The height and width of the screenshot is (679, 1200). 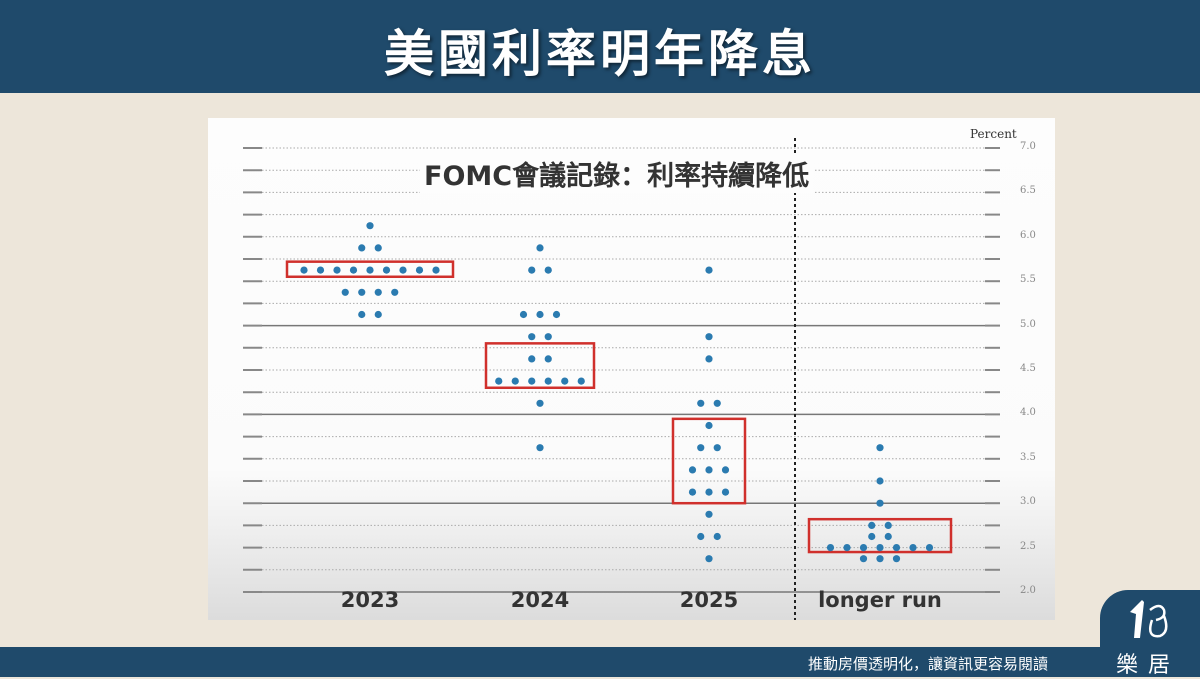 I want to click on y-tick-label: 2.5, so click(x=1028, y=546).